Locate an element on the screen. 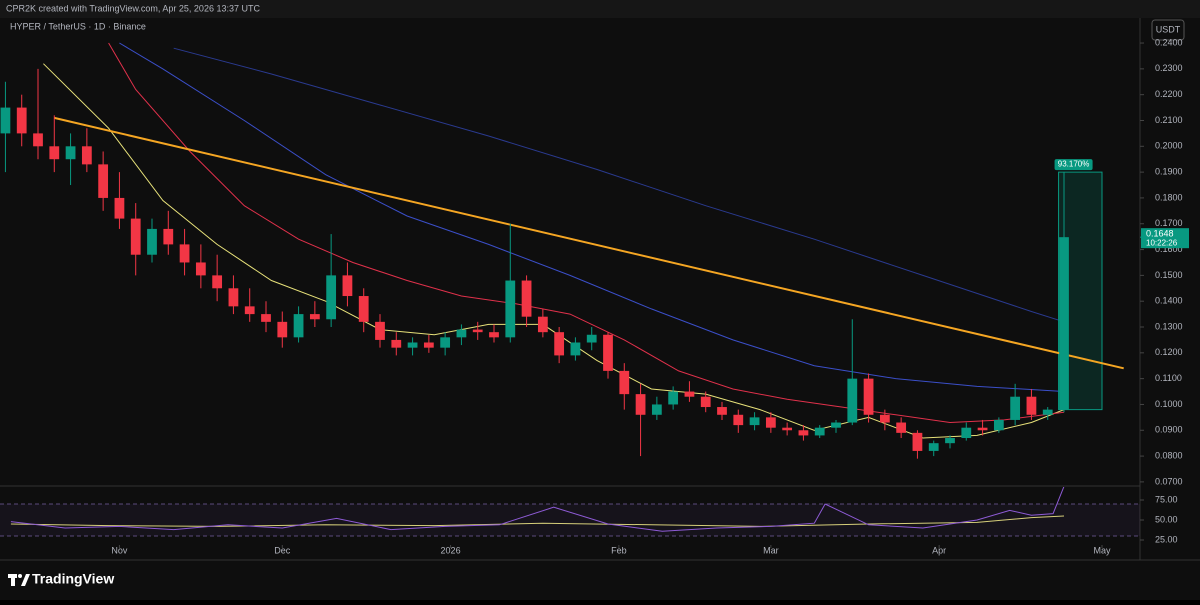 This screenshot has width=1200, height=605. measure-label: 93.170% is located at coordinates (1074, 164).